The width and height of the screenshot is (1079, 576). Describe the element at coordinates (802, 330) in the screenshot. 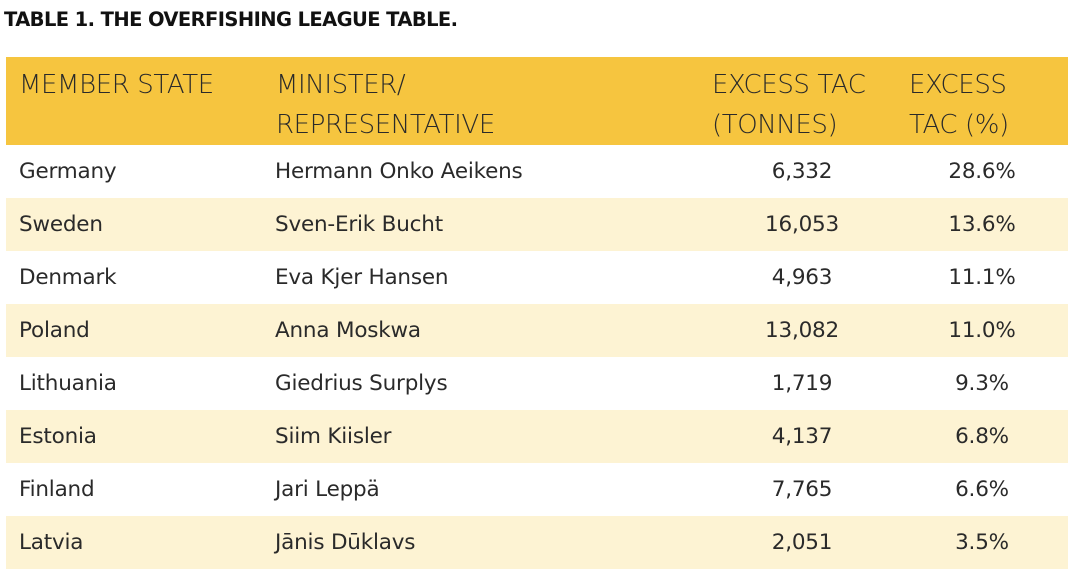

I see `cell-excess-tonnes: 13,082` at that location.